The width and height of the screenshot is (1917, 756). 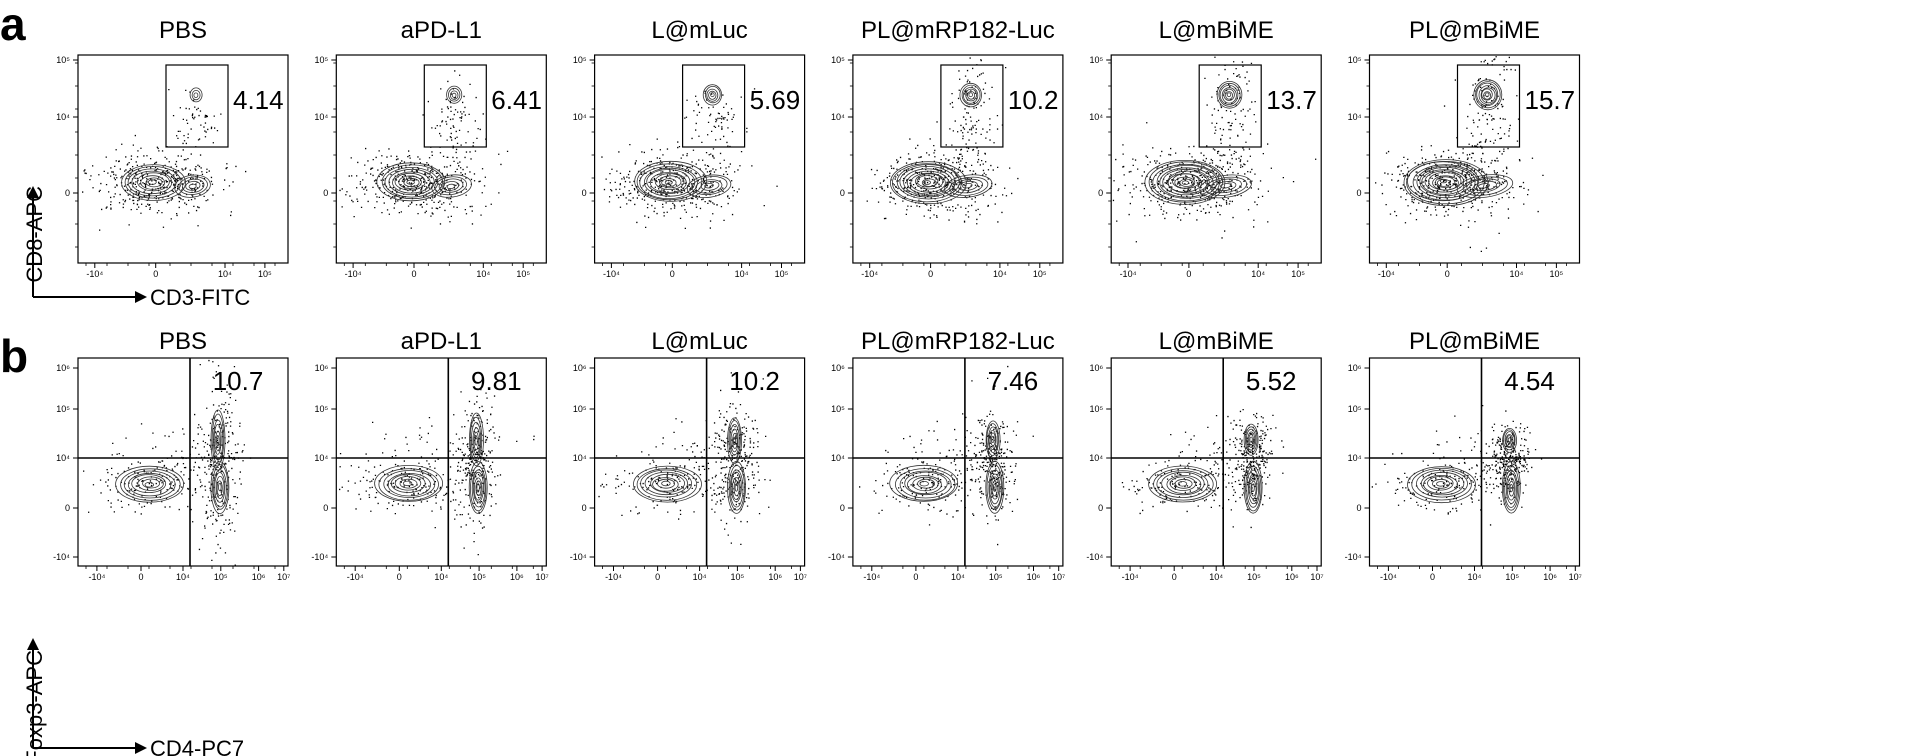 I want to click on y-arrowhead, so click(x=33, y=192).